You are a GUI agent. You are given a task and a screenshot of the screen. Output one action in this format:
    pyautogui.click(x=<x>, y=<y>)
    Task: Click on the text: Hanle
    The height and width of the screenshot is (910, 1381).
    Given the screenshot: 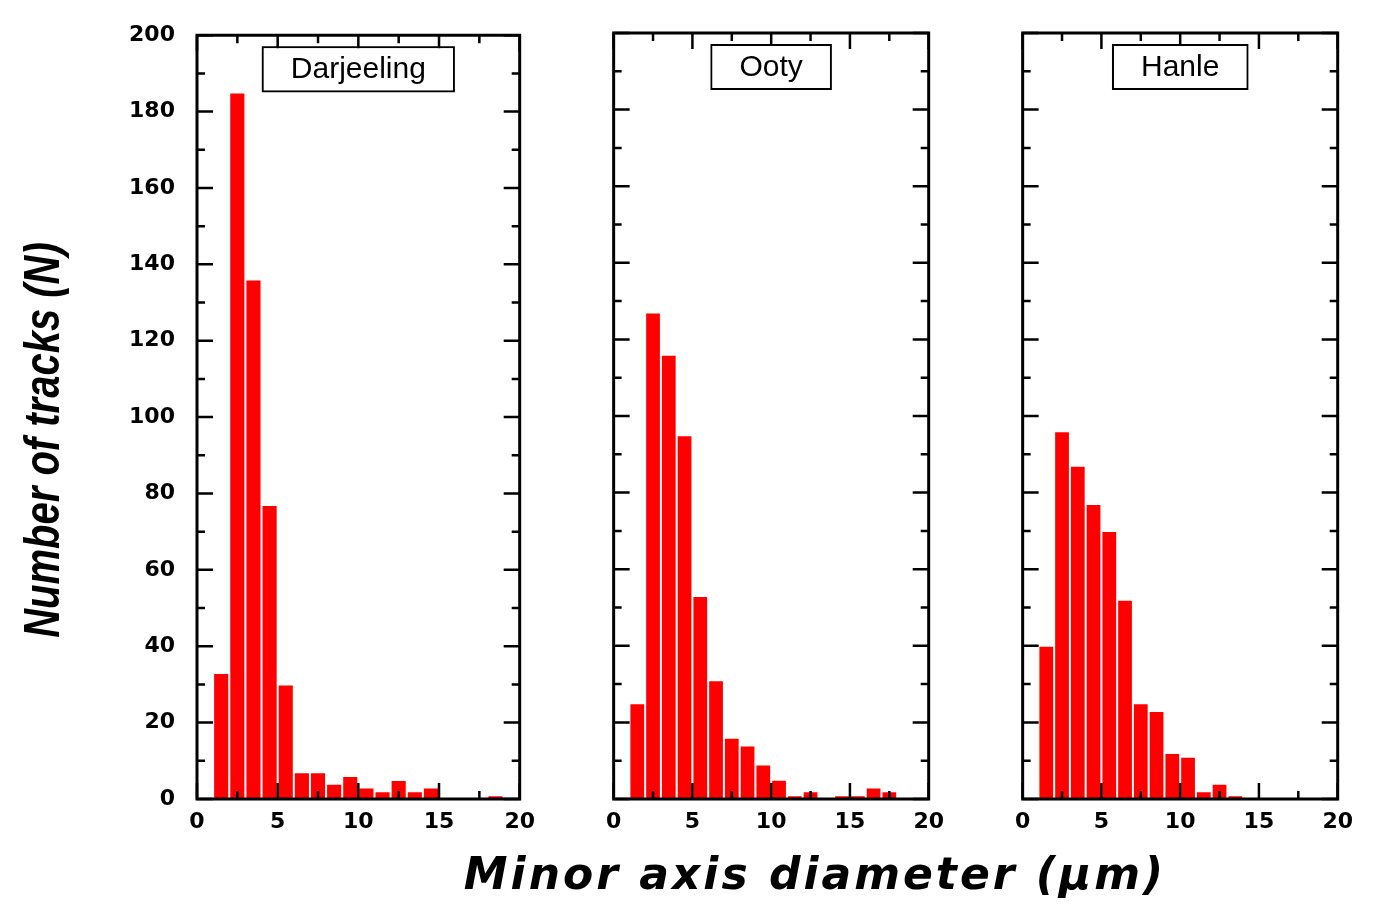 What is the action you would take?
    pyautogui.click(x=1180, y=66)
    